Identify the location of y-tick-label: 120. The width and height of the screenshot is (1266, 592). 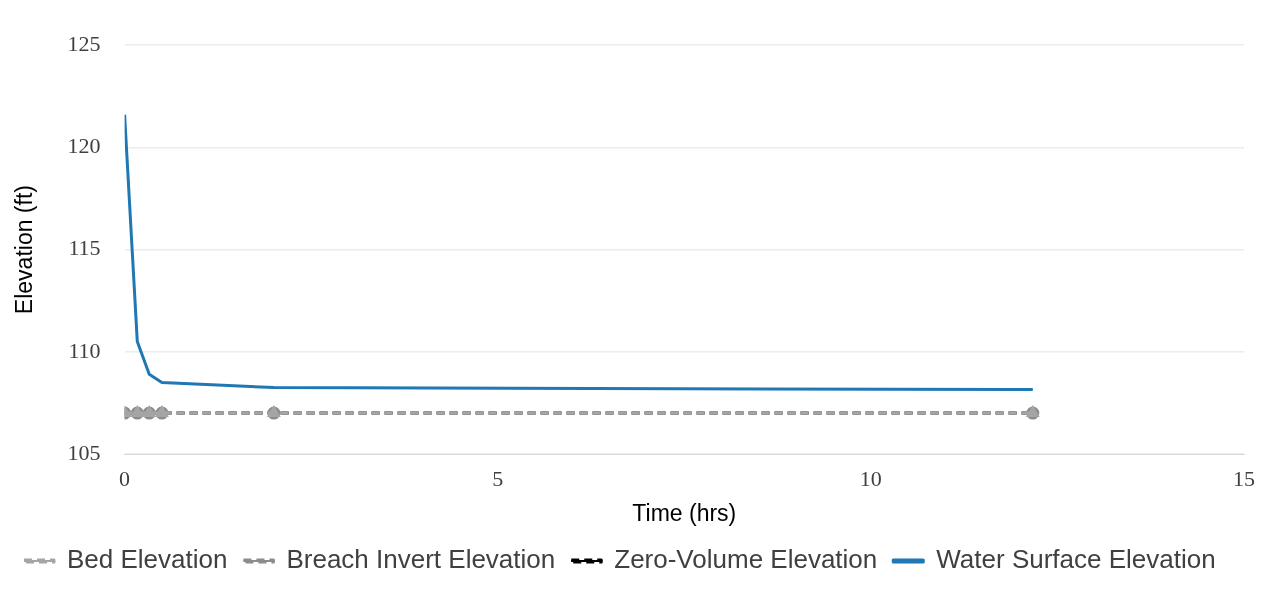
(84, 146).